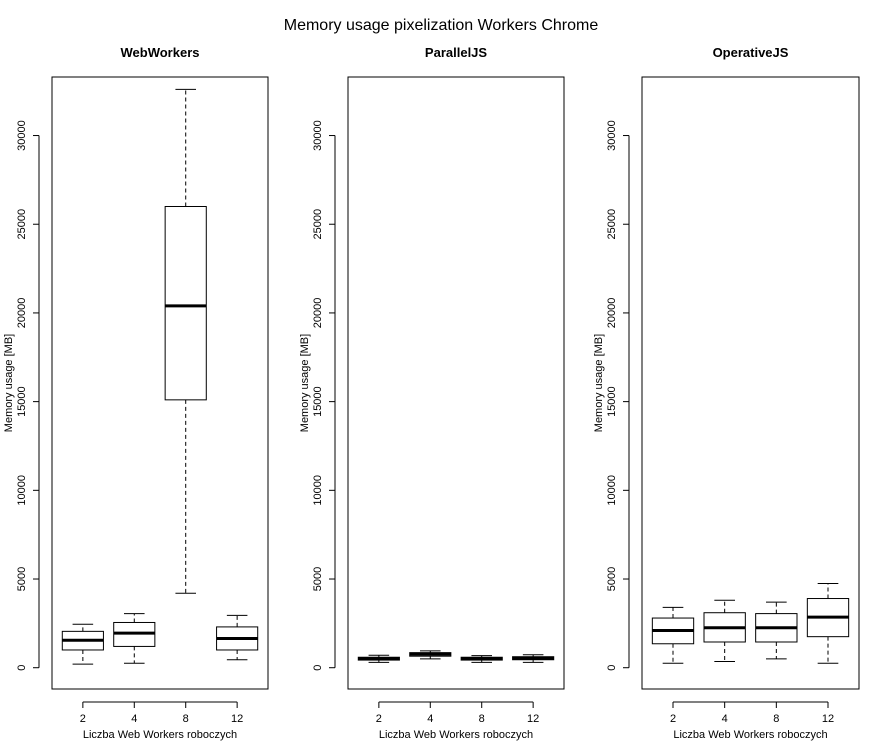 This screenshot has height=754, width=886. Describe the element at coordinates (456, 52) in the screenshot. I see `panel-title: ParallelJS` at that location.